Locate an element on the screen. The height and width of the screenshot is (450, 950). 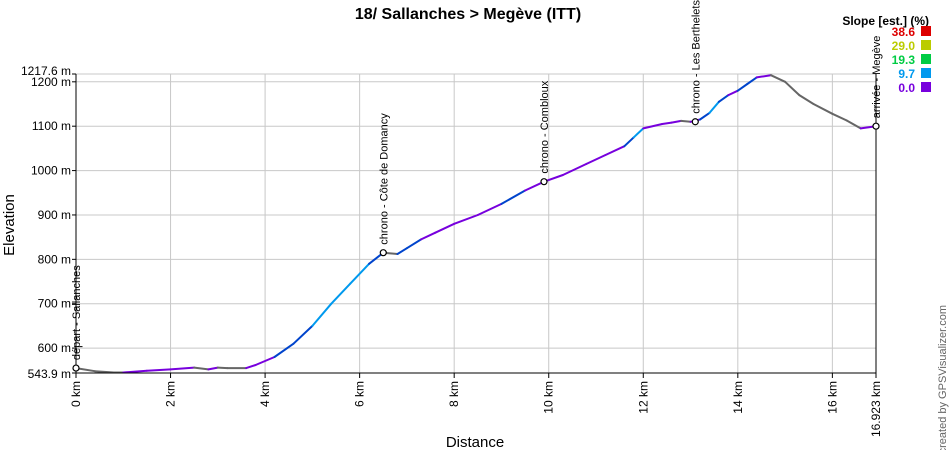
y-tick-label-7: 1200 m is located at coordinates (51, 82).